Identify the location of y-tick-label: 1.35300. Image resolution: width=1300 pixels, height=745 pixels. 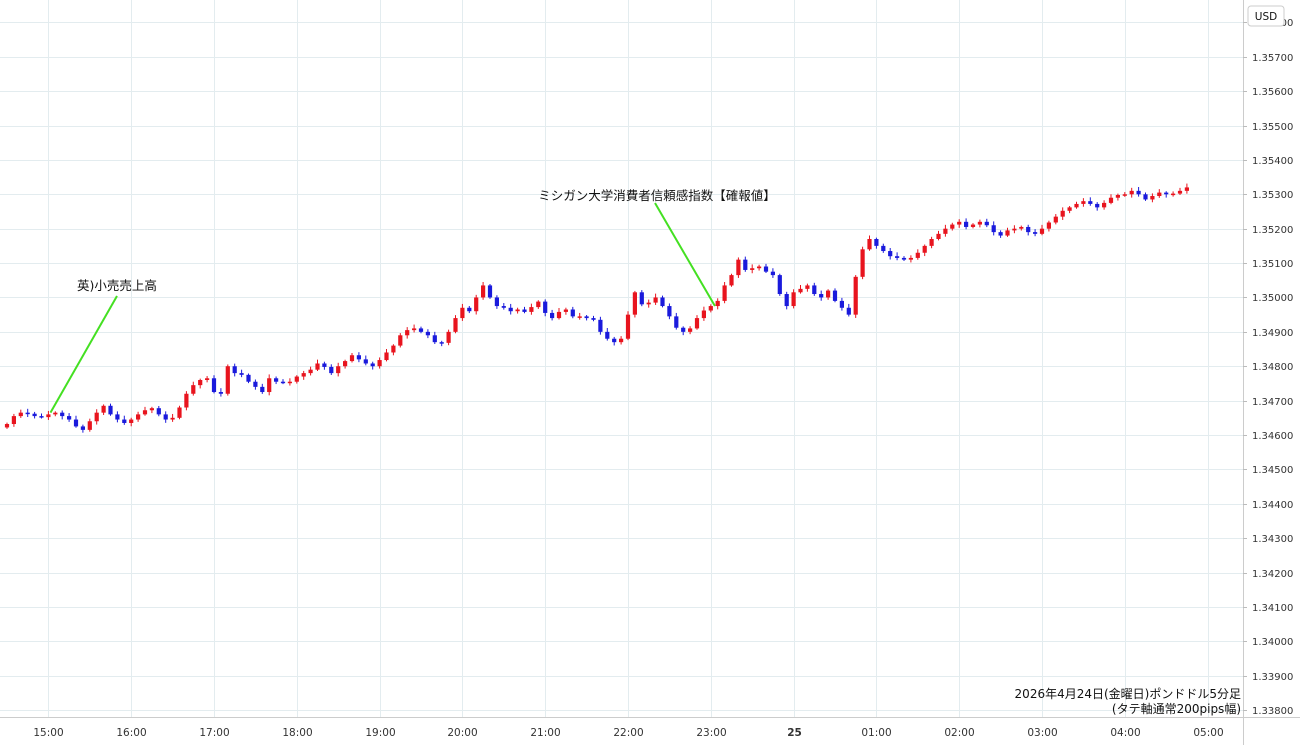
(1272, 195).